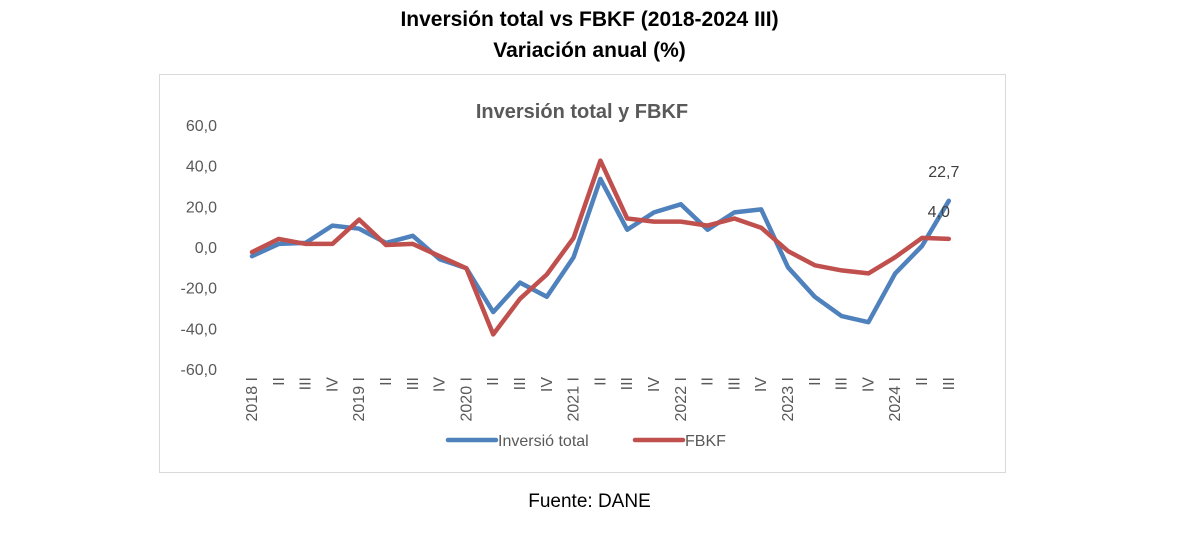 This screenshot has height=556, width=1179. Describe the element at coordinates (895, 399) in the screenshot. I see `x-tick-label: 2024 I` at that location.